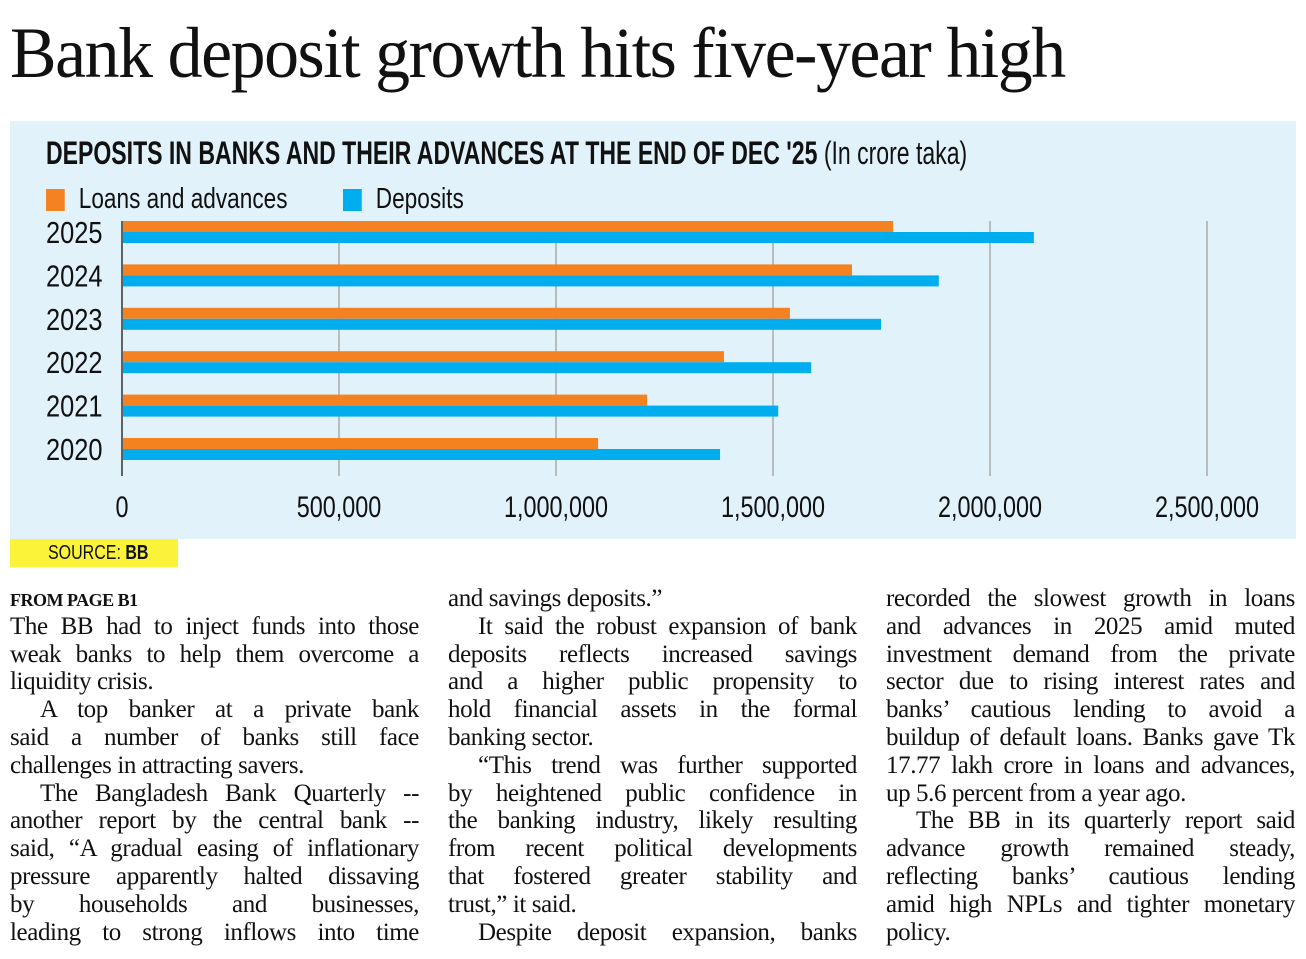 The width and height of the screenshot is (1306, 959). I want to click on article-line: buildup of default loans. Banks gave Tk, so click(1090, 737).